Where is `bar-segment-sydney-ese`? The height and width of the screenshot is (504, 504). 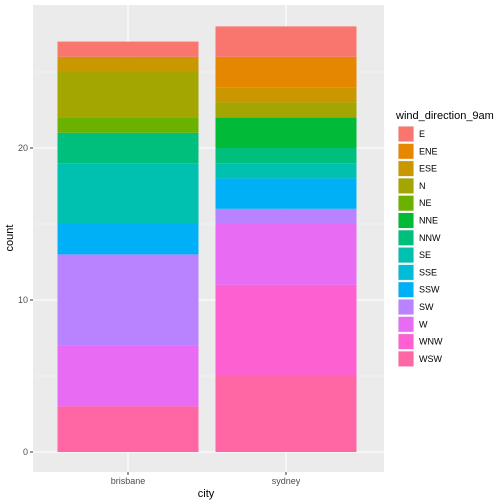
bar-segment-sydney-ese is located at coordinates (286, 95).